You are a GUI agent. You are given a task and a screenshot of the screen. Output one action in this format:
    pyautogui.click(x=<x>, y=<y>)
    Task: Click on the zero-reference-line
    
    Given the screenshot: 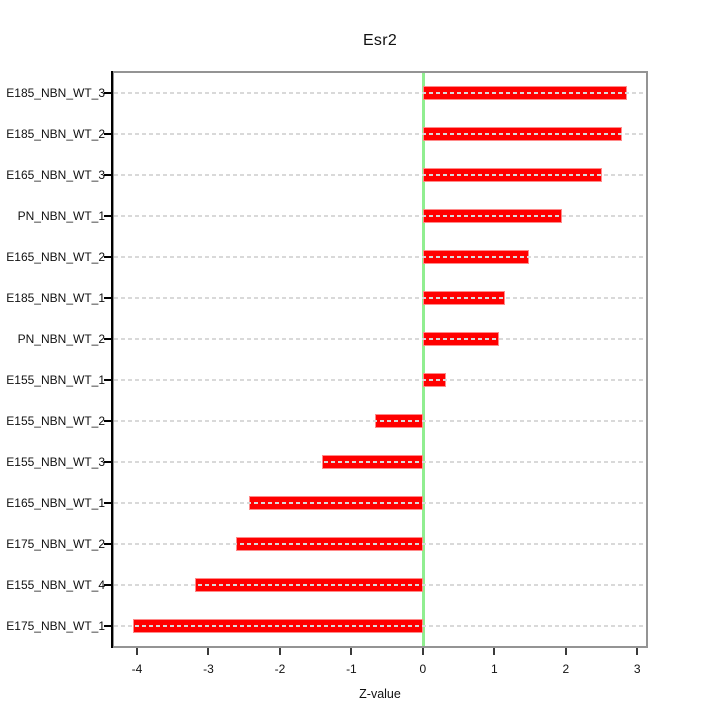 What is the action you would take?
    pyautogui.click(x=423, y=359)
    